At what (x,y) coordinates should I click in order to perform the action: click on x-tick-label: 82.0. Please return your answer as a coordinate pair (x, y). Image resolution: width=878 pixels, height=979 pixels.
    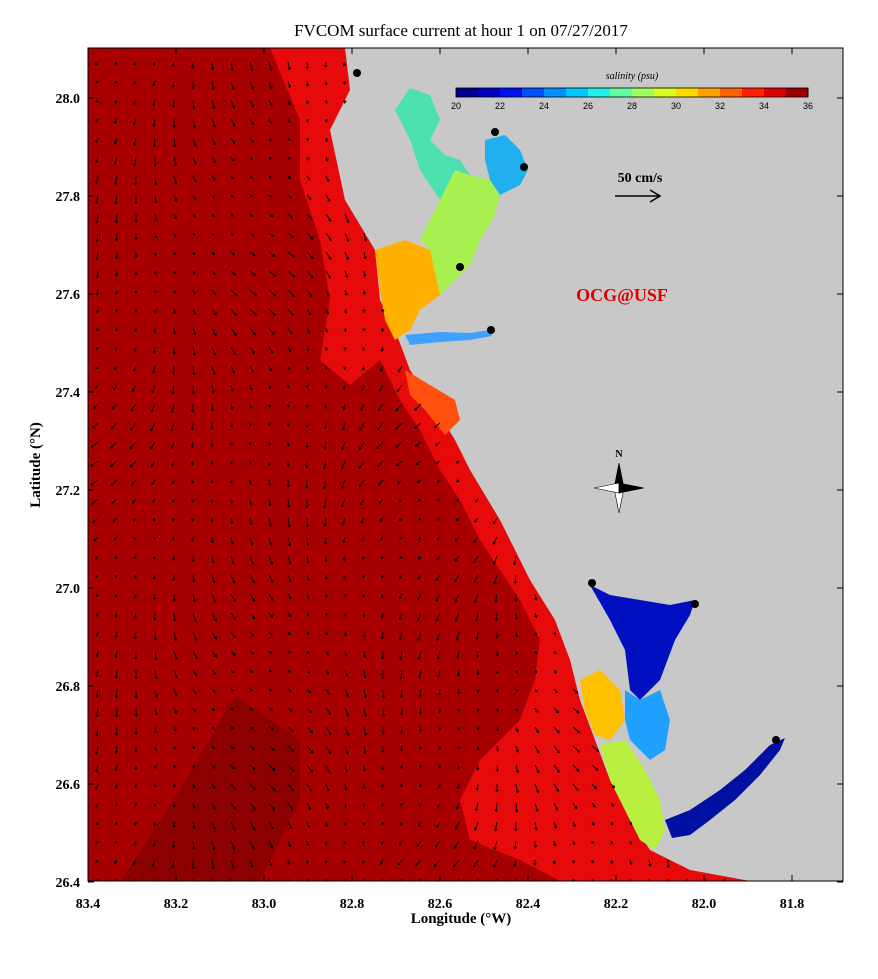
    Looking at the image, I should click on (704, 904).